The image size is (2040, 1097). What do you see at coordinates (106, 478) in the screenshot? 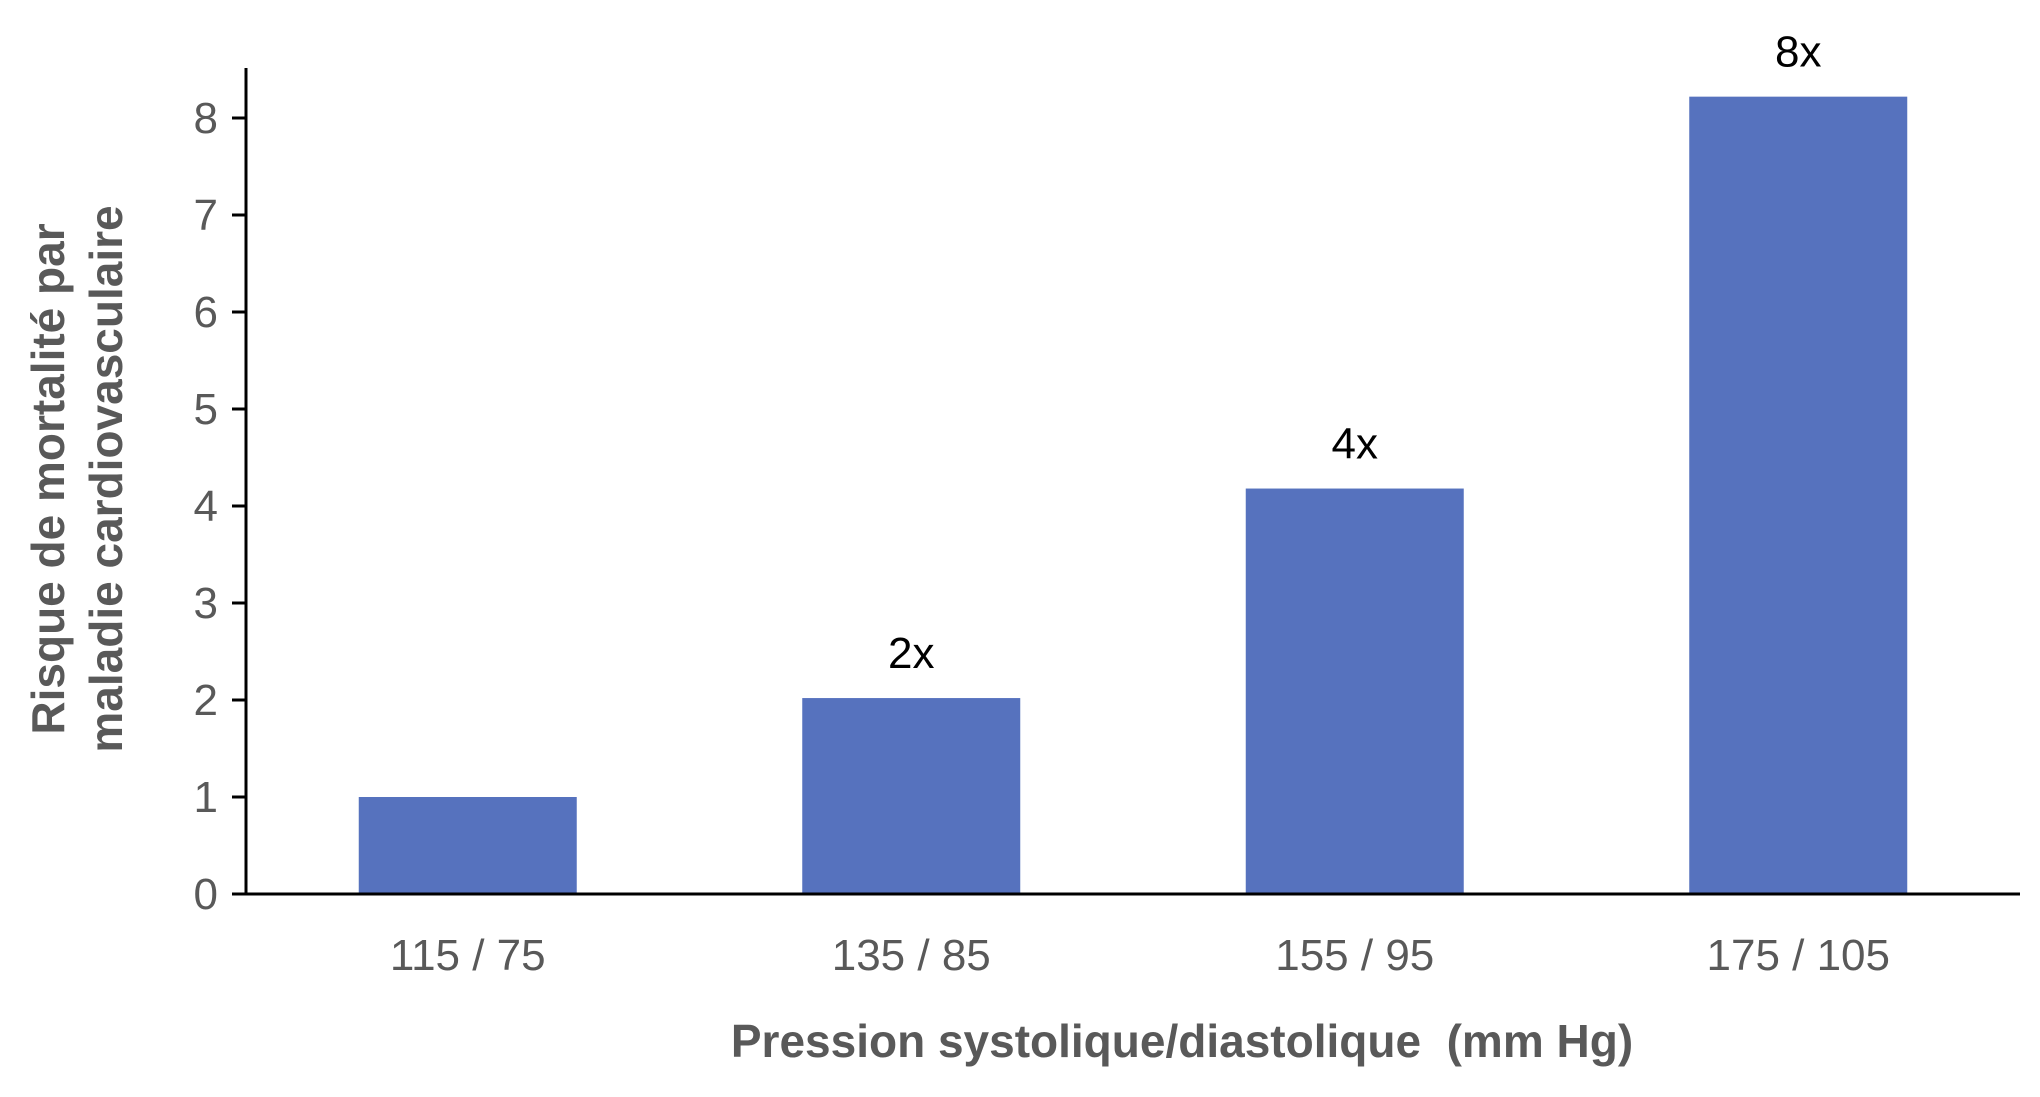
I see `y-axis-title-line-2: maladie cardiovasculaire` at bounding box center [106, 478].